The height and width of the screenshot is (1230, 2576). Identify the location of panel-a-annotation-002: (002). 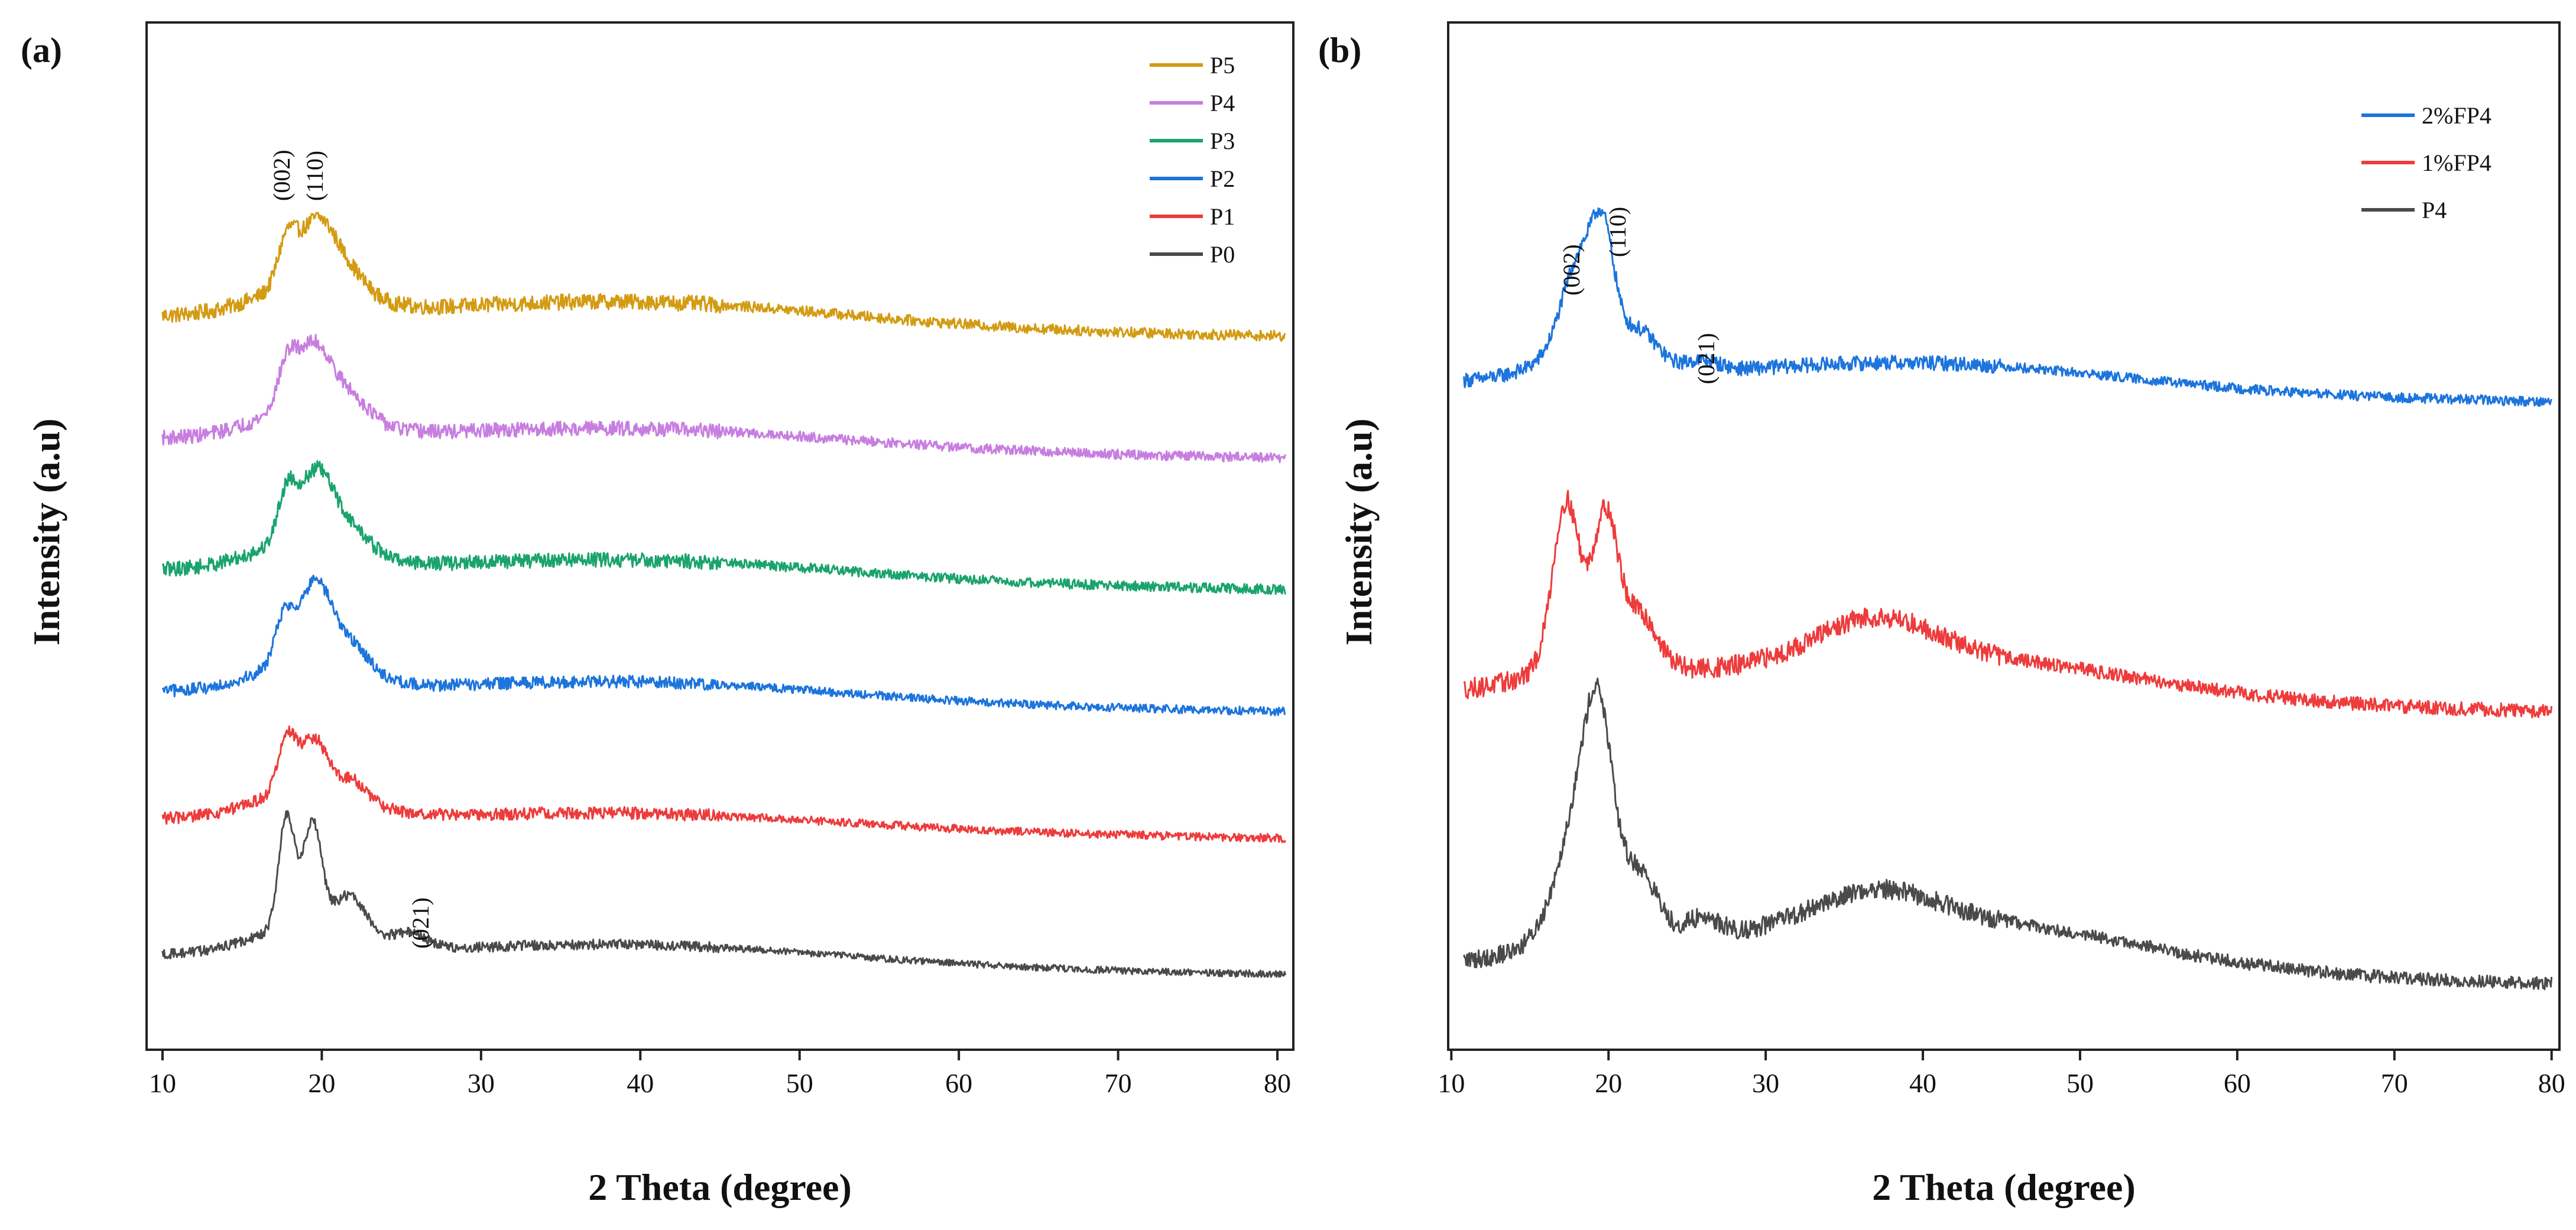
(281, 176).